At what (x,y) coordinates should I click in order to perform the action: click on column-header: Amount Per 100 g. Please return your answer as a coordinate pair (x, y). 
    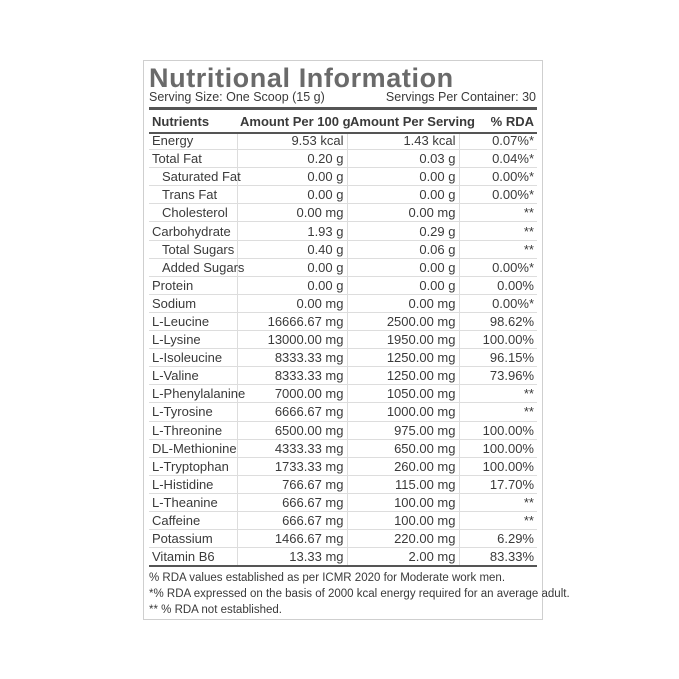
    Looking at the image, I should click on (295, 121).